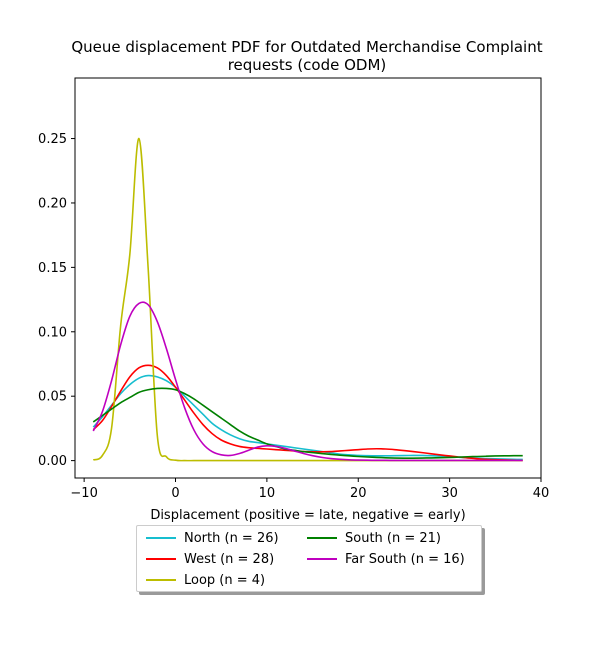  Describe the element at coordinates (83, 493) in the screenshot. I see `x-tick-label: −10` at that location.